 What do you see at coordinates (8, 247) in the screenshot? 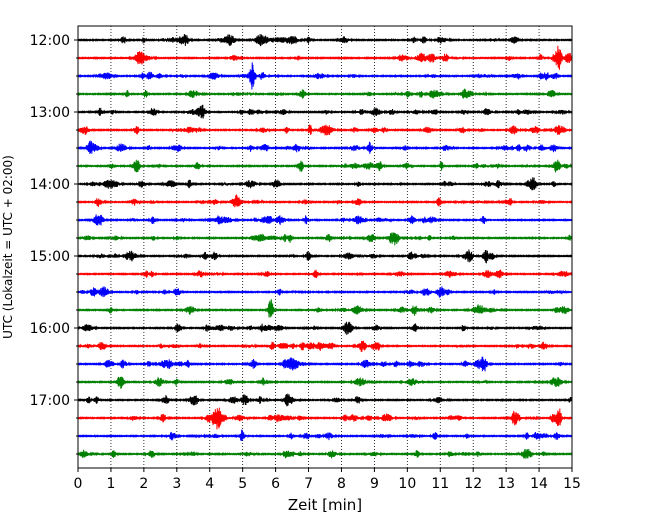
I see `y-axis-label: UTC (Lokalzeit = UTC + 02:00)` at bounding box center [8, 247].